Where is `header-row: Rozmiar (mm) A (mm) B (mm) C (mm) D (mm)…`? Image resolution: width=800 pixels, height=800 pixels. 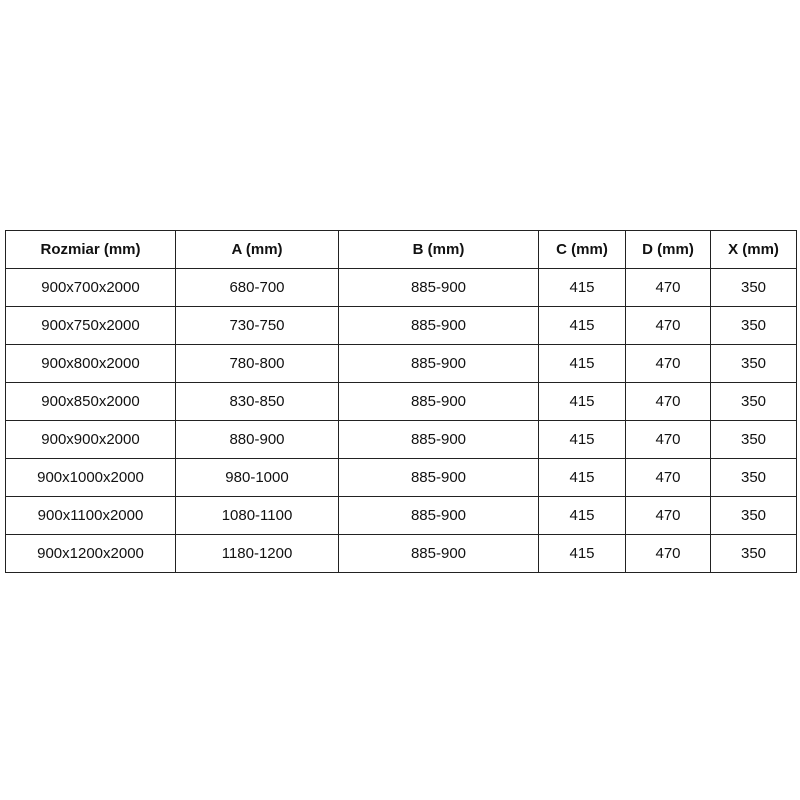
header-row: Rozmiar (mm) A (mm) B (mm) C (mm) D (mm)… is located at coordinates (401, 249).